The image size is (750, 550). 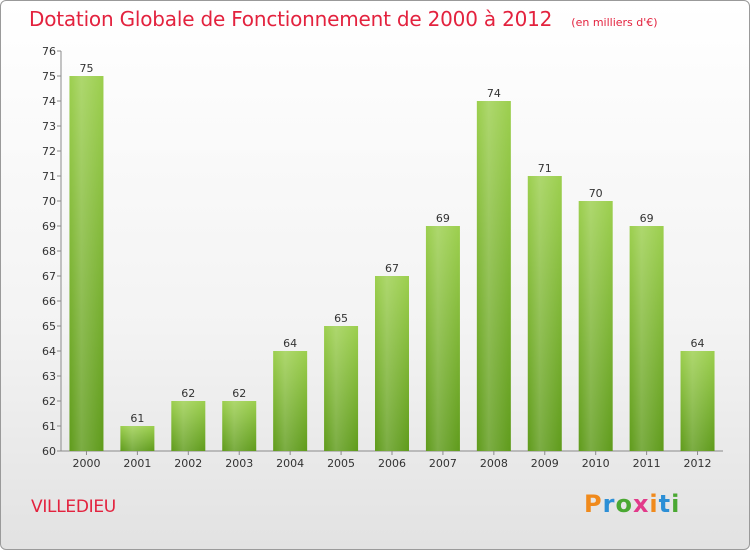 What do you see at coordinates (73, 507) in the screenshot?
I see `place-name: VILLEDIEU` at bounding box center [73, 507].